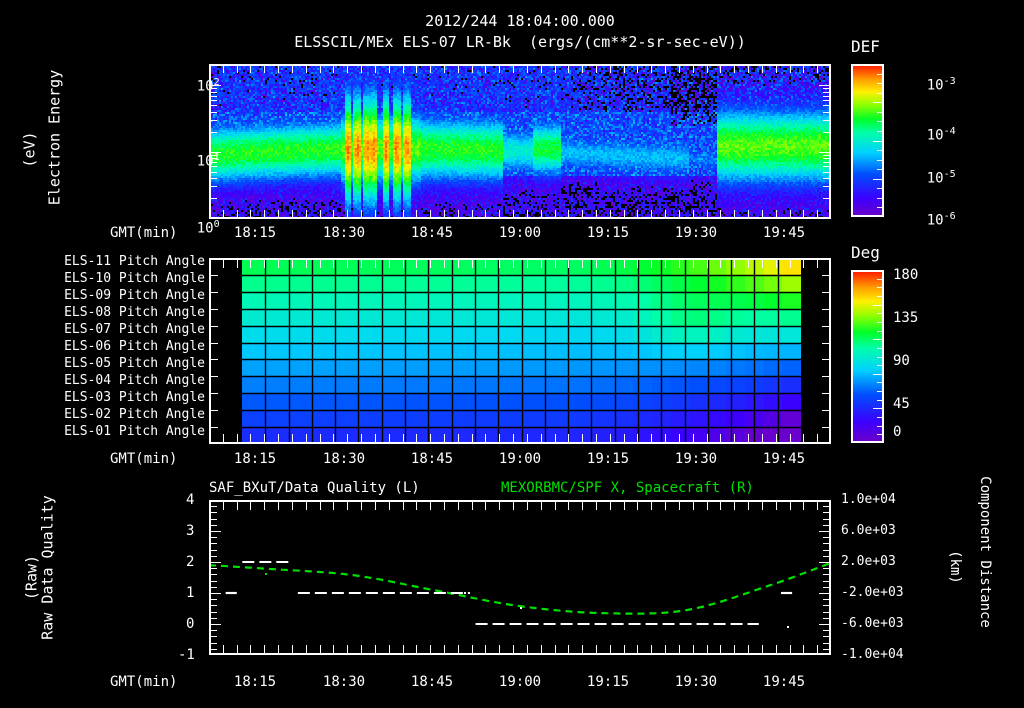 This screenshot has width=1024, height=708. Describe the element at coordinates (134, 380) in the screenshot. I see `row-label-els-04: ELS-04 Pitch Angle` at that location.